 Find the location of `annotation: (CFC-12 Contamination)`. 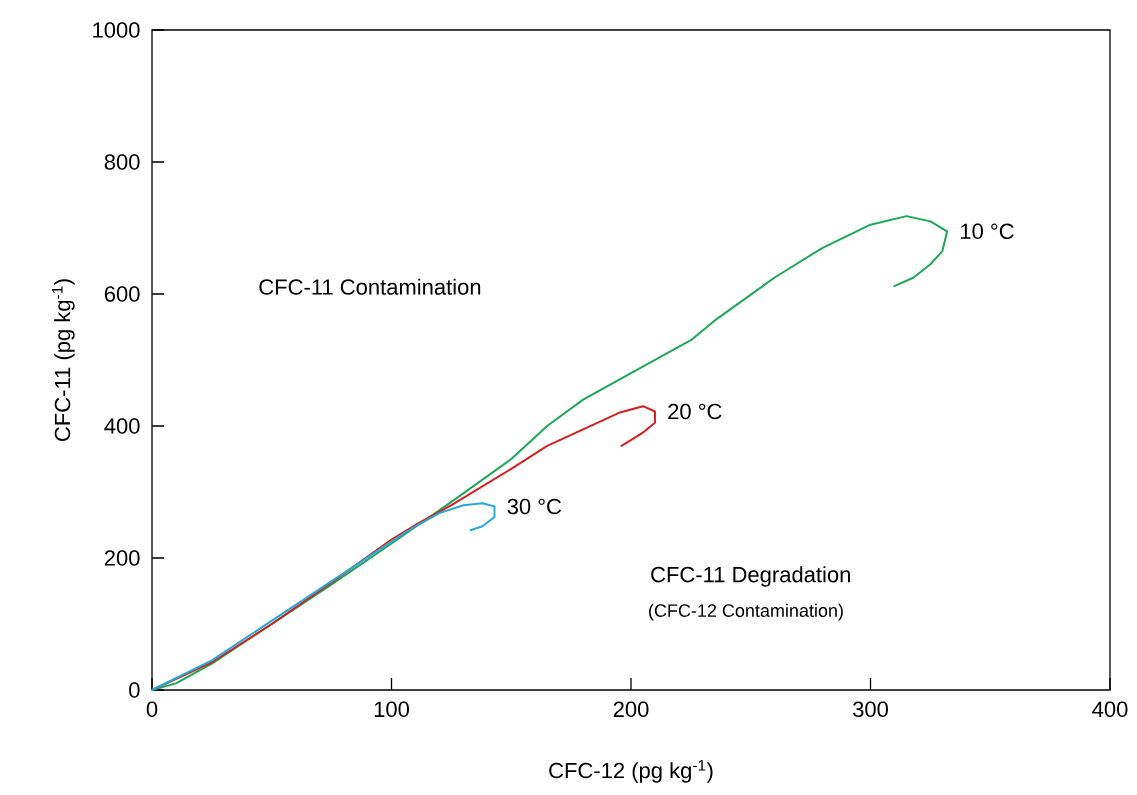

annotation: (CFC-12 Contamination) is located at coordinates (746, 612).